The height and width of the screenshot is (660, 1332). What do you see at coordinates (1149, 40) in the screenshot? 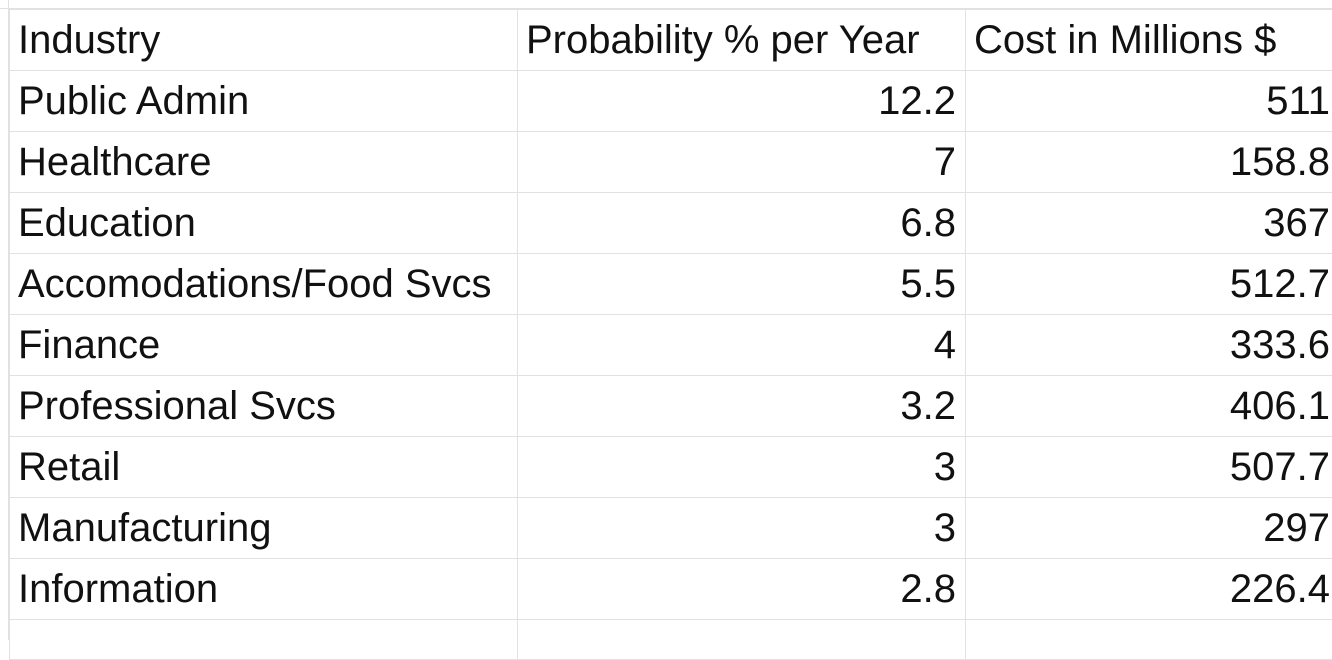
I see `header-cell-cost: Cost in Millions $` at bounding box center [1149, 40].